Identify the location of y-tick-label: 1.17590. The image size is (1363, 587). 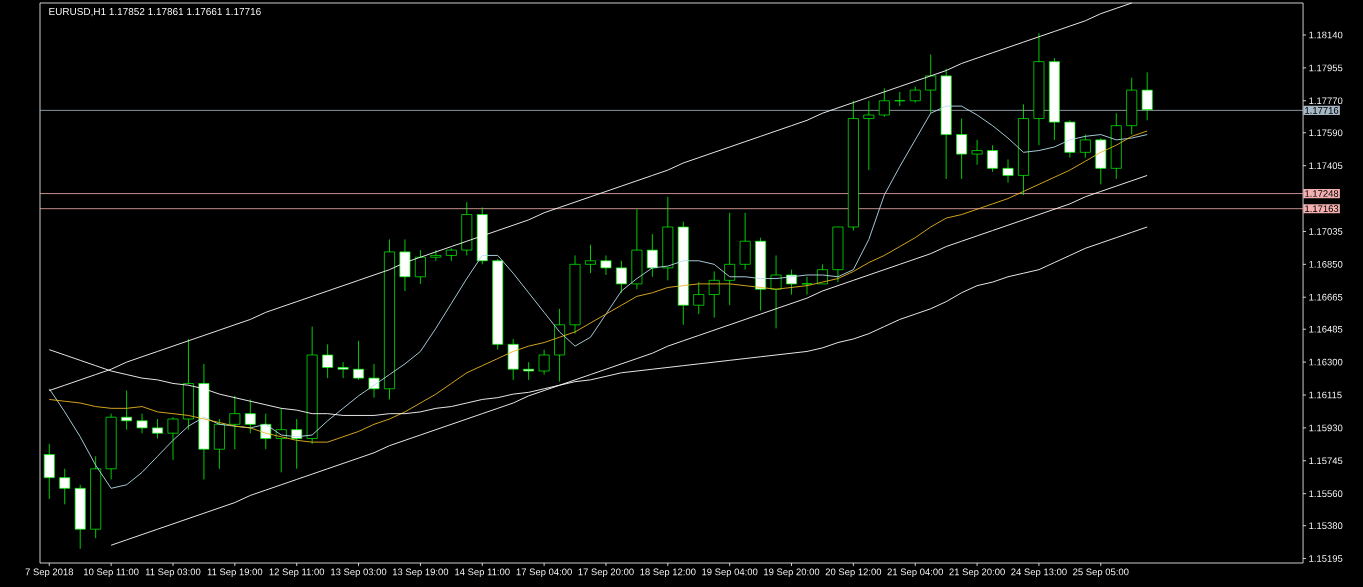
(1326, 133).